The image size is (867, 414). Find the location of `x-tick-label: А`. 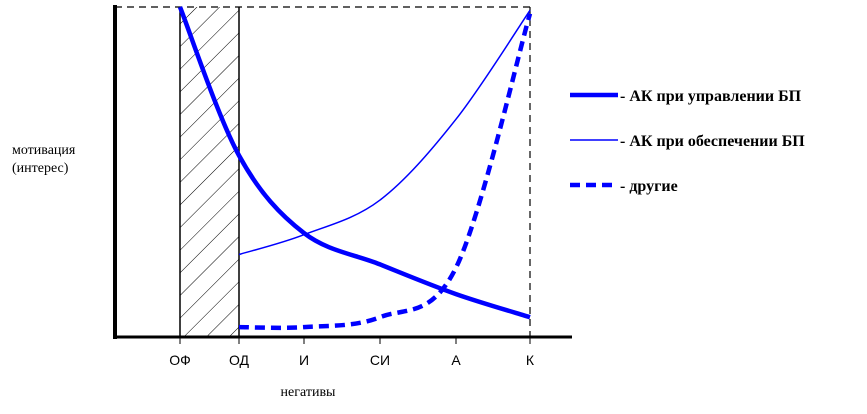

x-tick-label: А is located at coordinates (456, 360).